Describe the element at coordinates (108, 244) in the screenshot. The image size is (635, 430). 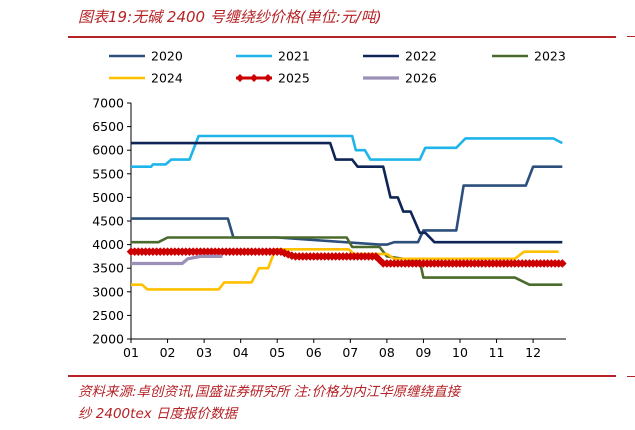
I see `y-tick-label: 4000` at that location.